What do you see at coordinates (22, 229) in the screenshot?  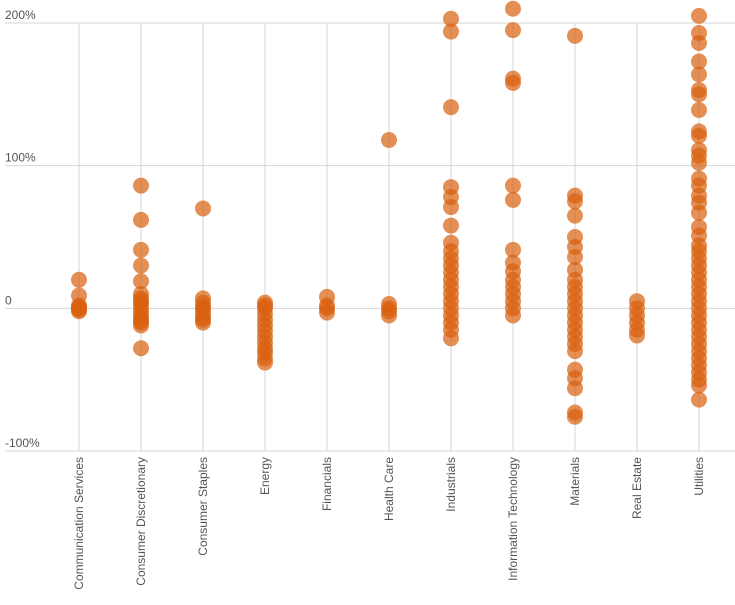 I see `y-axis: 200% 100% 0 -100%` at bounding box center [22, 229].